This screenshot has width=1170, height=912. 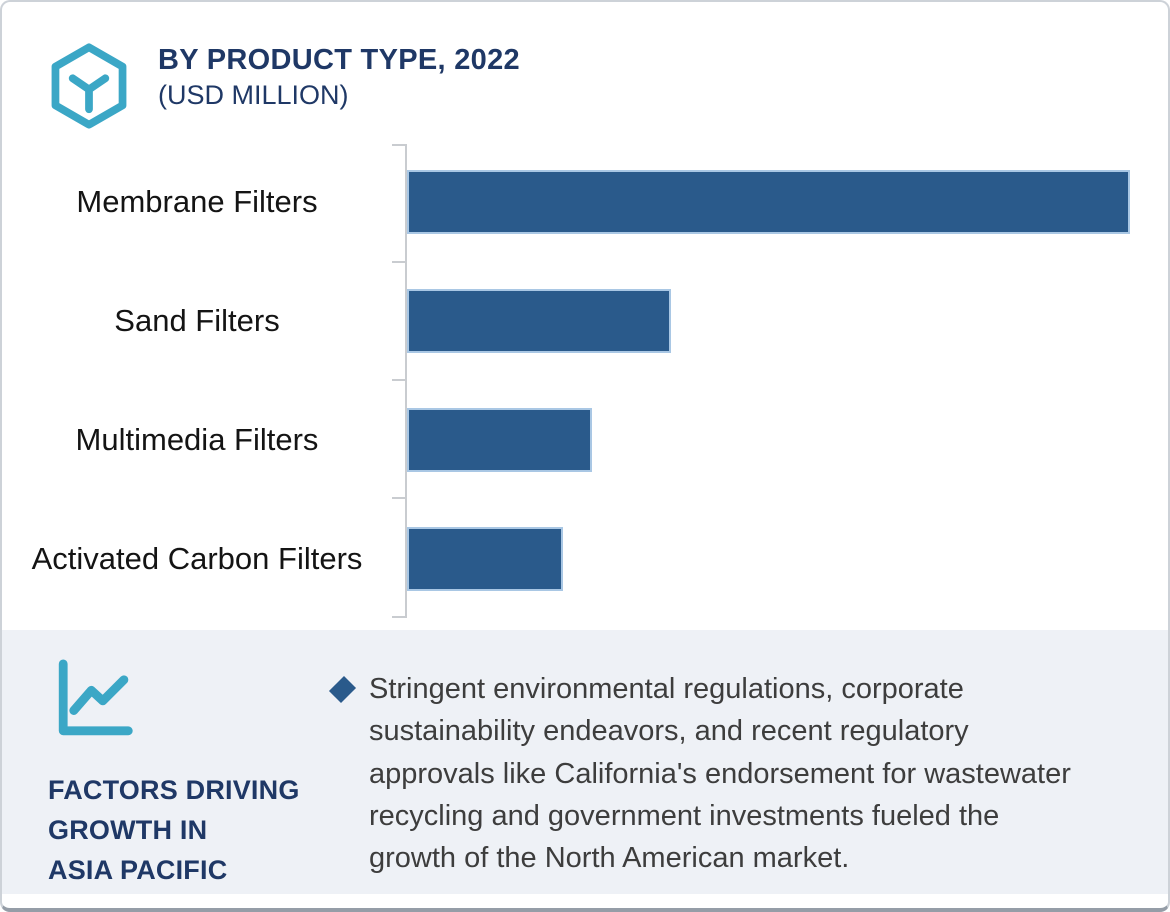 I want to click on category-axis-line, so click(x=406, y=381).